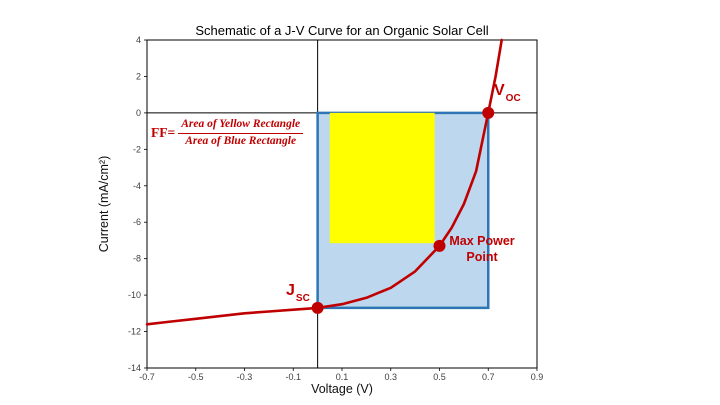 The height and width of the screenshot is (405, 720). Describe the element at coordinates (342, 377) in the screenshot. I see `x-tick-label: 0.1` at that location.